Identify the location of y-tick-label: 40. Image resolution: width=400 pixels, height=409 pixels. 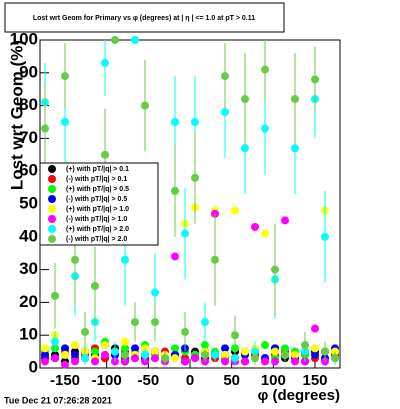
(28, 235).